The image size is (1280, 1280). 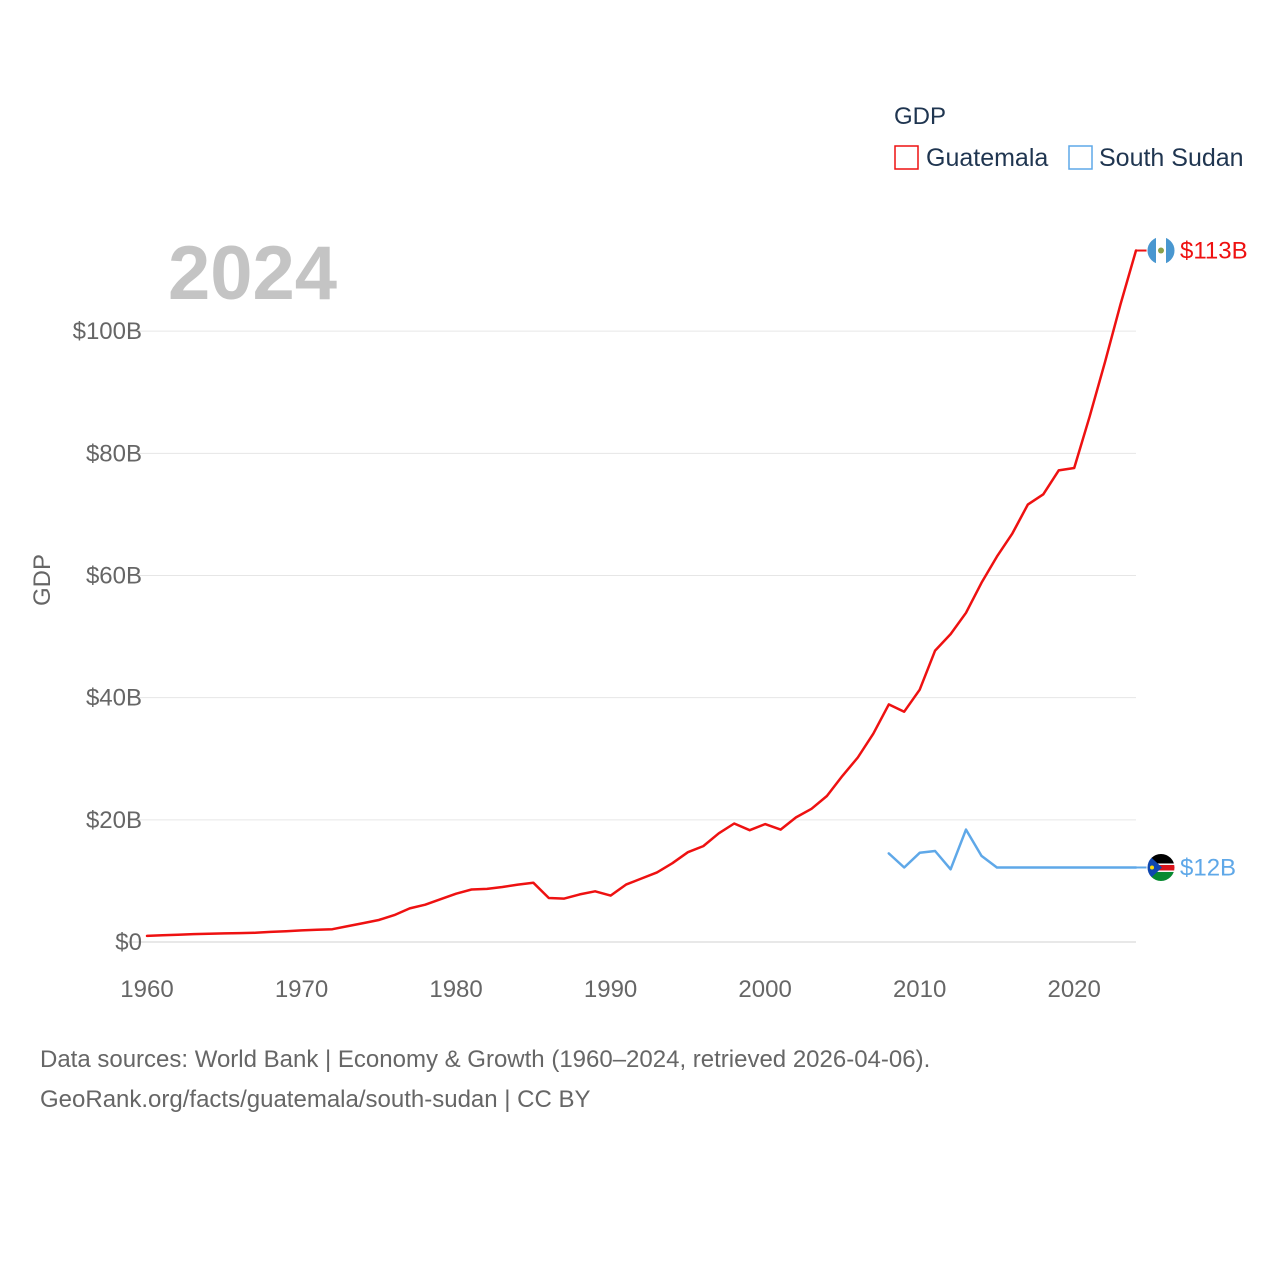 What do you see at coordinates (920, 116) in the screenshot?
I see `legend-title: GDP` at bounding box center [920, 116].